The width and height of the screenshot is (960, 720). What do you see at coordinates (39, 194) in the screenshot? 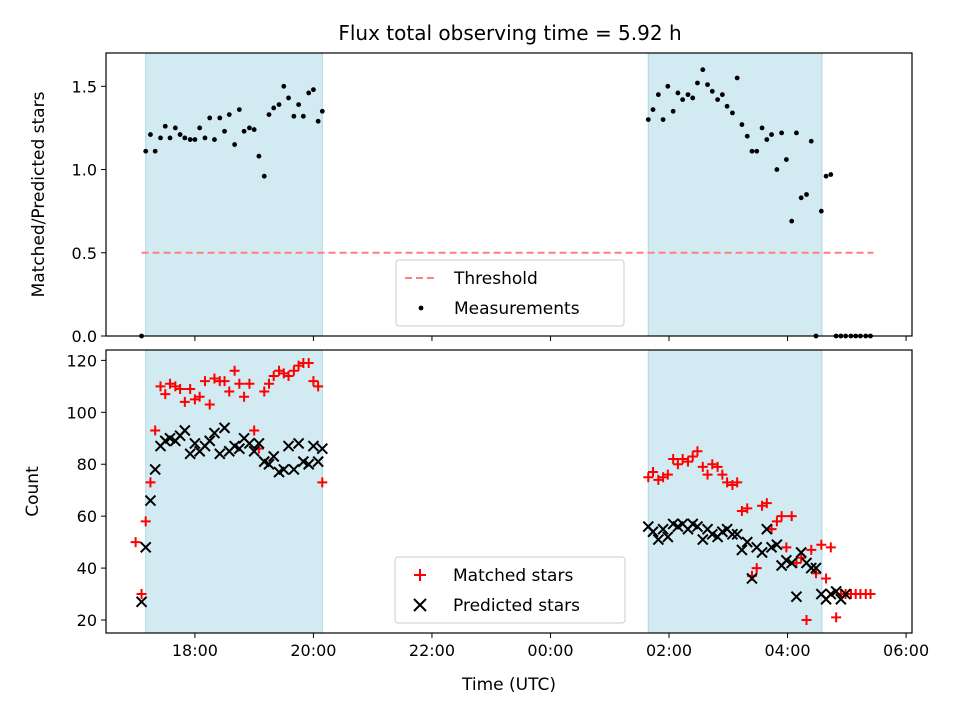
I see `y-axis-label: Matched/Predicted stars` at bounding box center [39, 194].